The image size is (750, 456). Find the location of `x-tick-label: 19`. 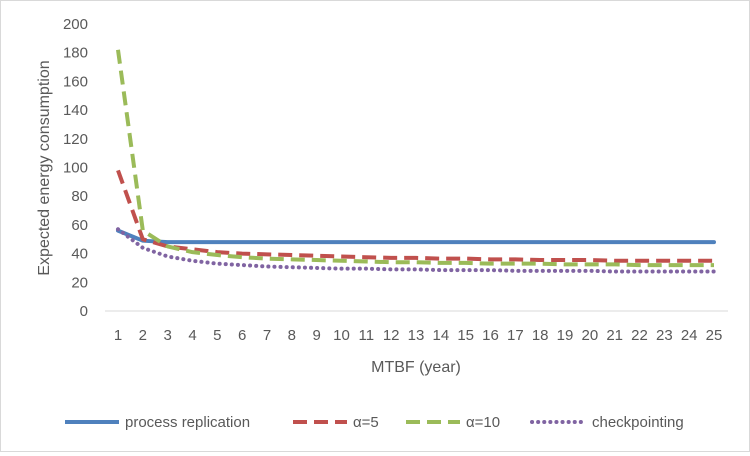

x-tick-label: 19 is located at coordinates (565, 335).